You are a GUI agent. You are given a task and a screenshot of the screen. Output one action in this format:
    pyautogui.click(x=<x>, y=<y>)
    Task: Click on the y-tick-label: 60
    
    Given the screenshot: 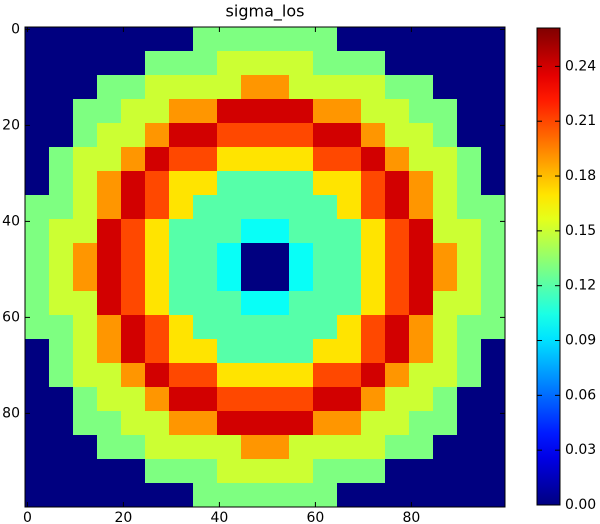 What is the action you would take?
    pyautogui.click(x=11, y=317)
    